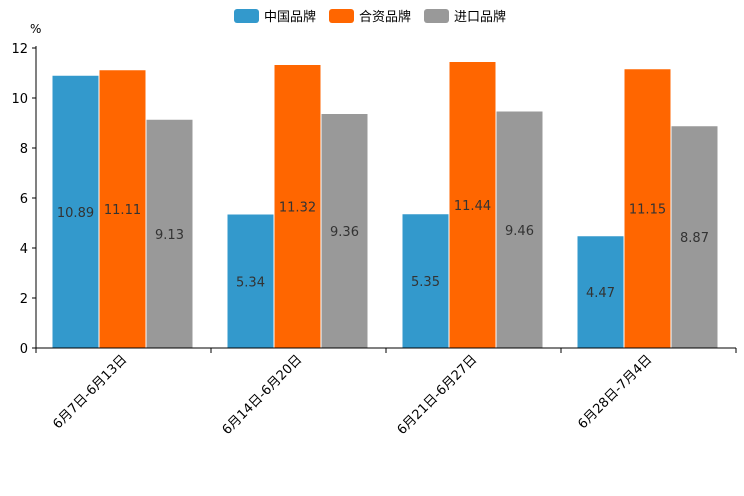 This screenshot has width=744, height=496. I want to click on bar-value-label: 5.34, so click(250, 282).